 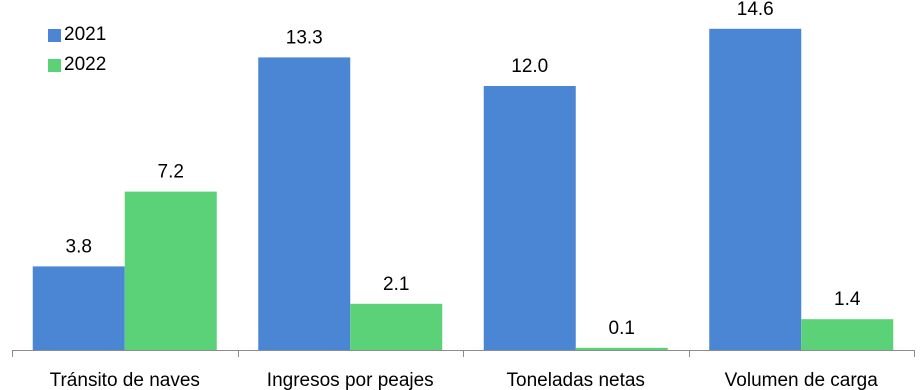 I want to click on chart-legend: 2021 2022, so click(x=77, y=50).